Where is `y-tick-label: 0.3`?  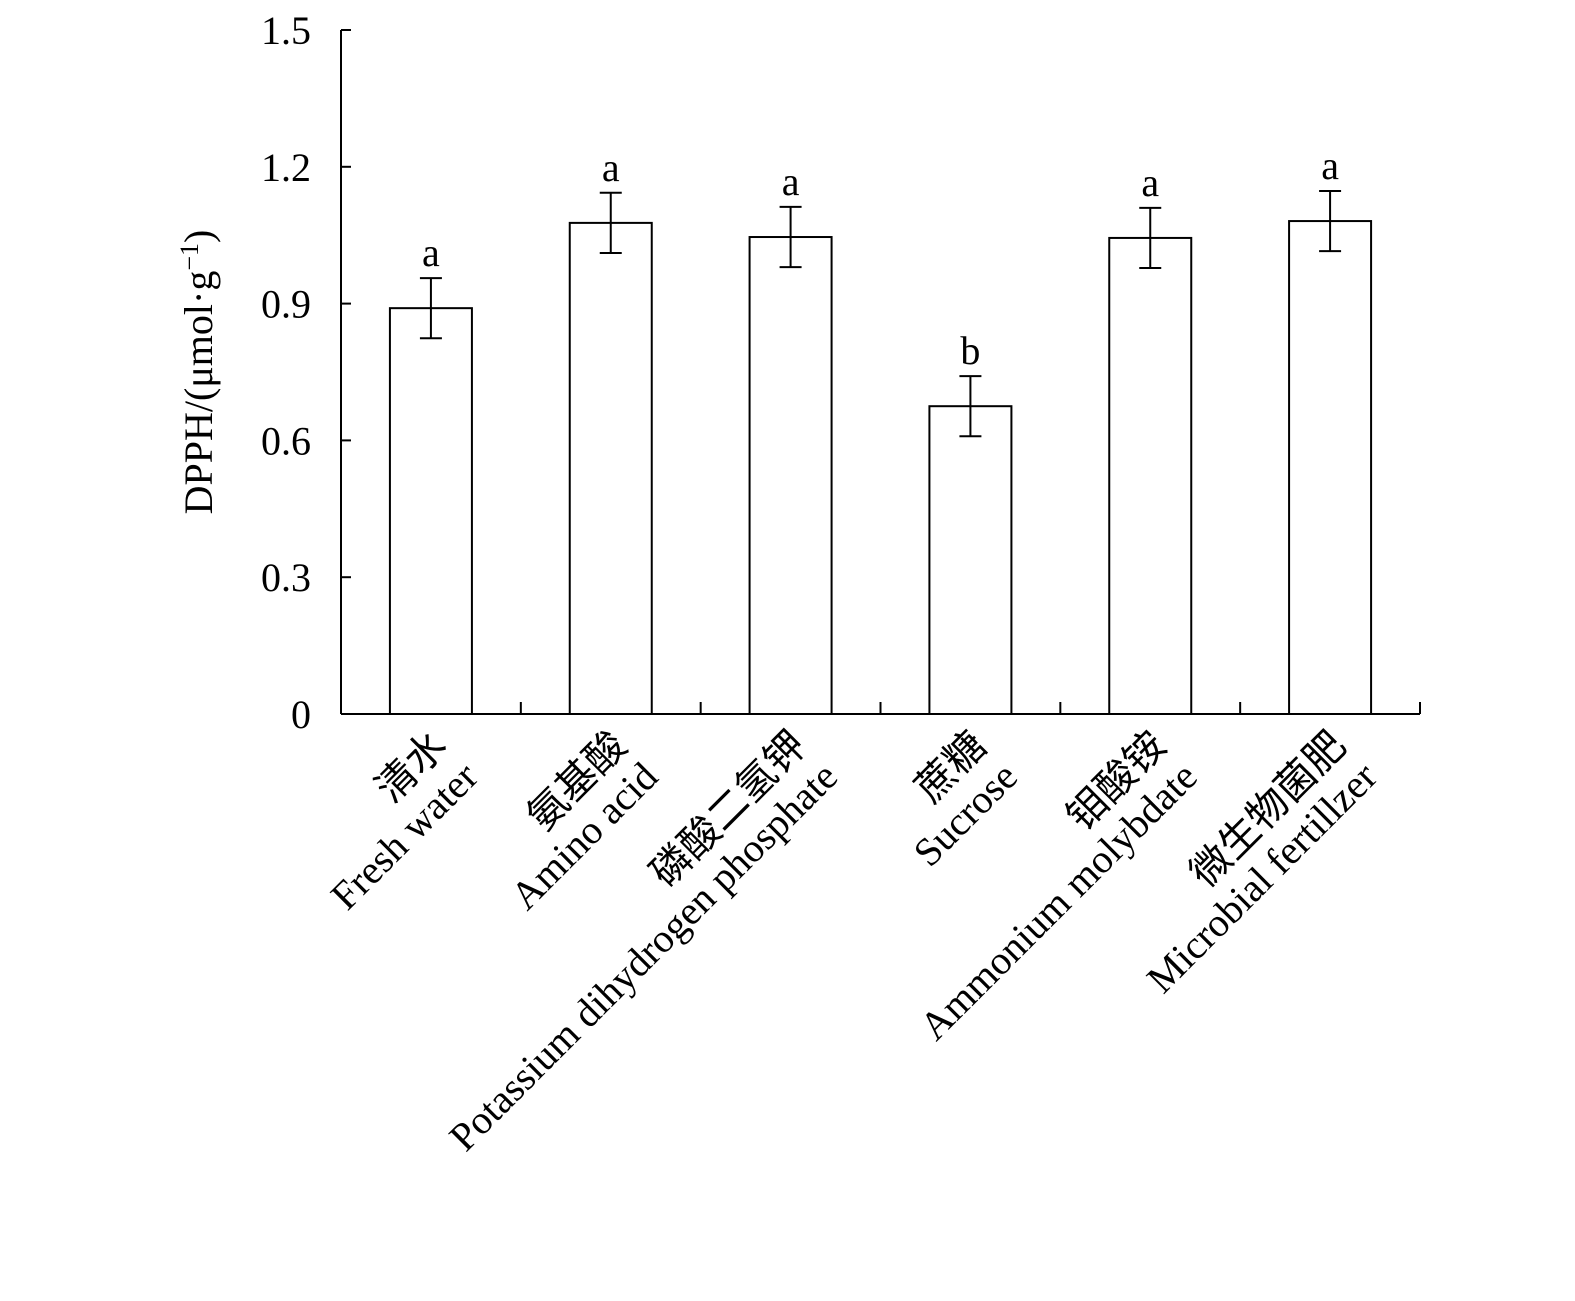 y-tick-label: 0.3 is located at coordinates (286, 577).